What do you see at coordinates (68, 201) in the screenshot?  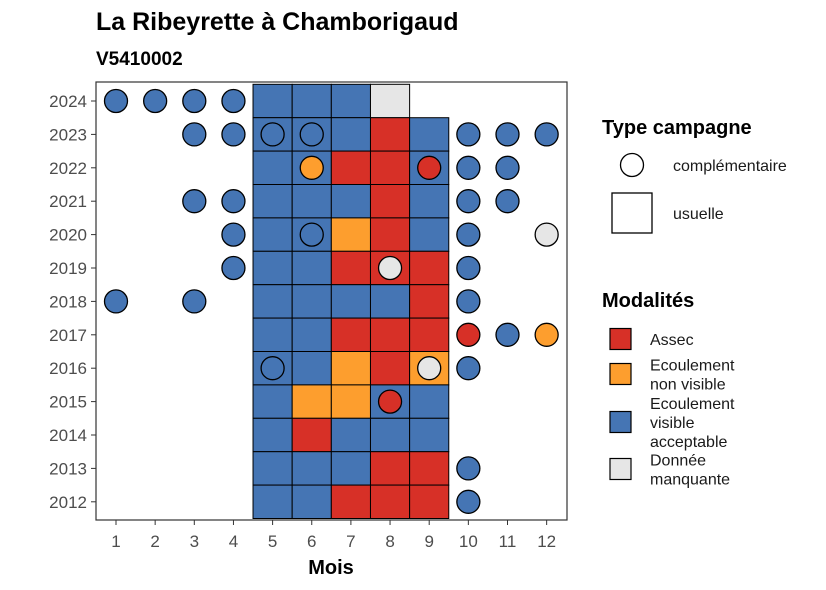 I see `y-tick-label-2021: 2021` at bounding box center [68, 201].